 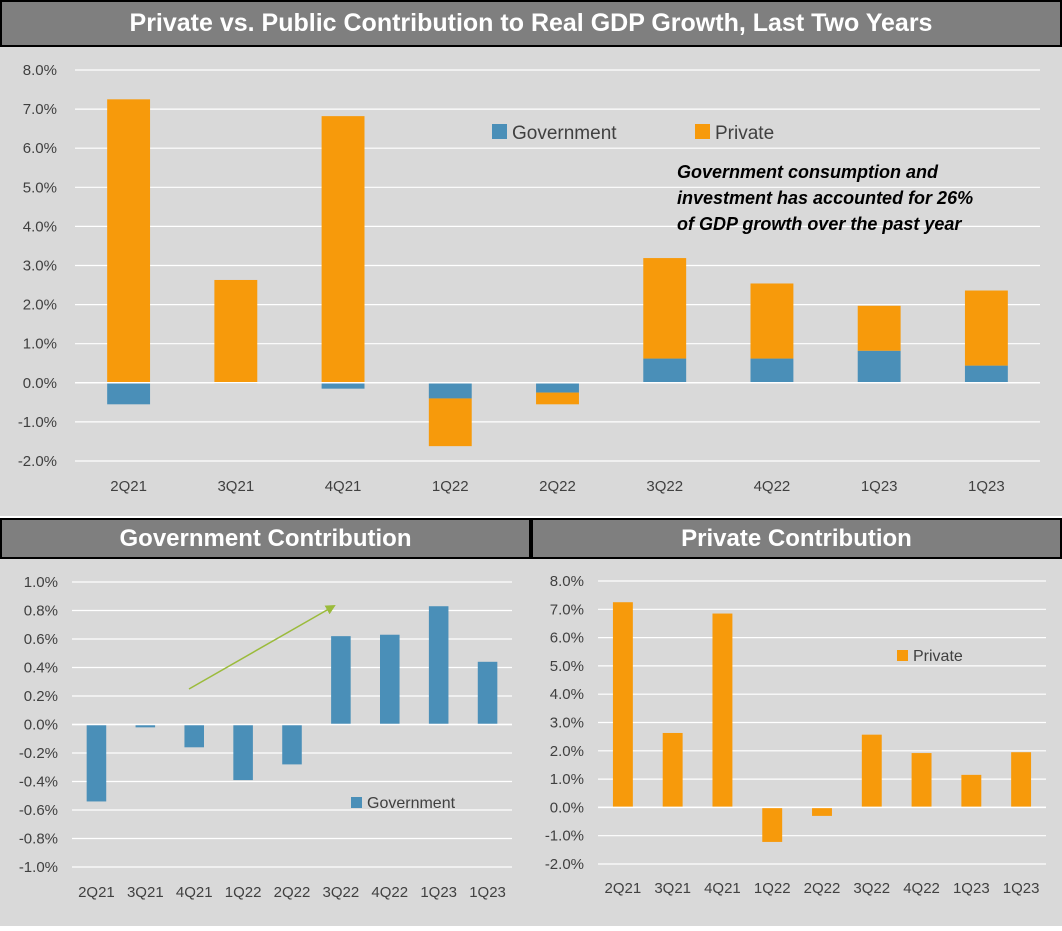 What do you see at coordinates (262, 647) in the screenshot?
I see `trend-arrow-icon` at bounding box center [262, 647].